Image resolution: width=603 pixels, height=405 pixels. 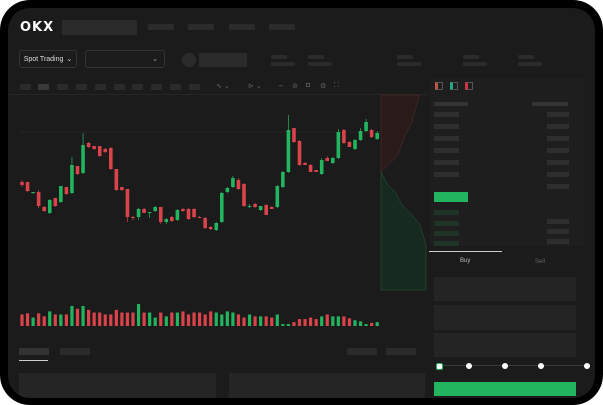 What do you see at coordinates (295, 86) in the screenshot?
I see `ruler-icon: ⊘` at bounding box center [295, 86].